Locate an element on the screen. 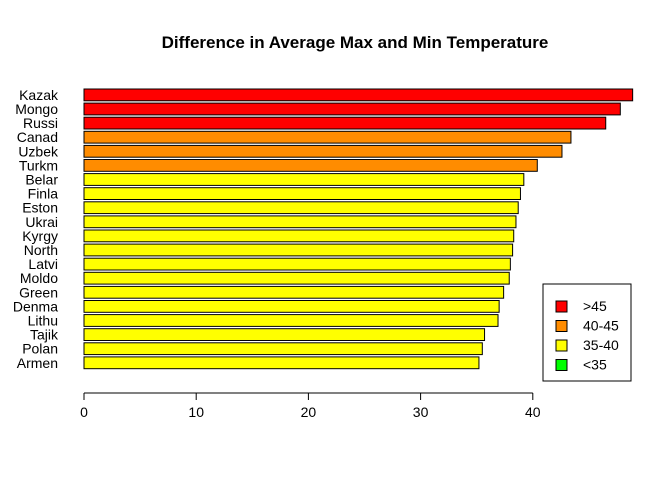 This screenshot has height=480, width=672. bar-moldo is located at coordinates (296, 278).